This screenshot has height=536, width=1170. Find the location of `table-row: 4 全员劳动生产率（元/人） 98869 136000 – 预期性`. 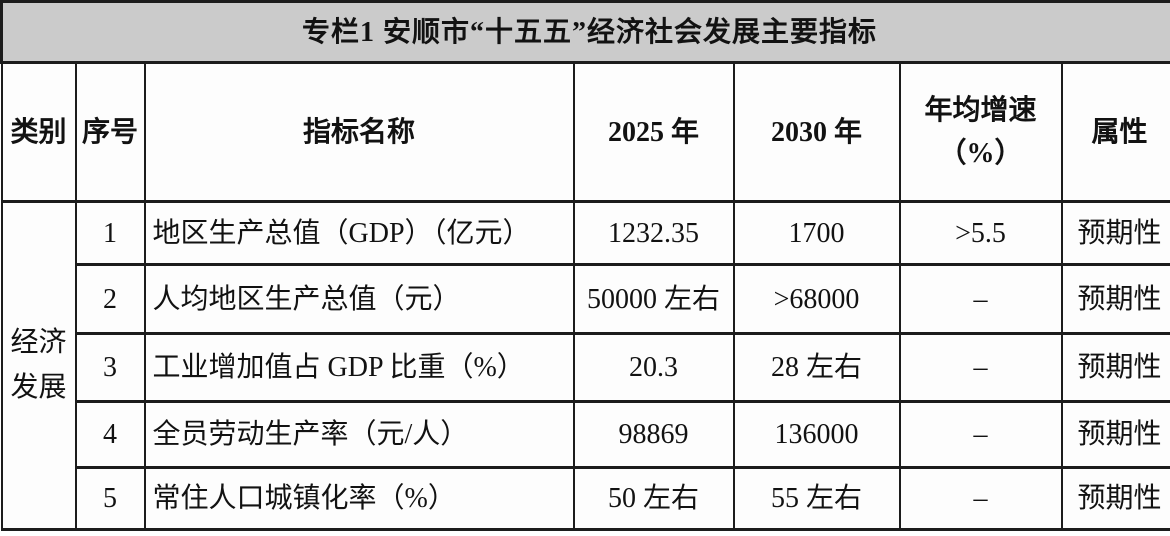

table-row: 4 全员劳动生产率（元/人） 98869 136000 – 预期性 is located at coordinates (586, 434).